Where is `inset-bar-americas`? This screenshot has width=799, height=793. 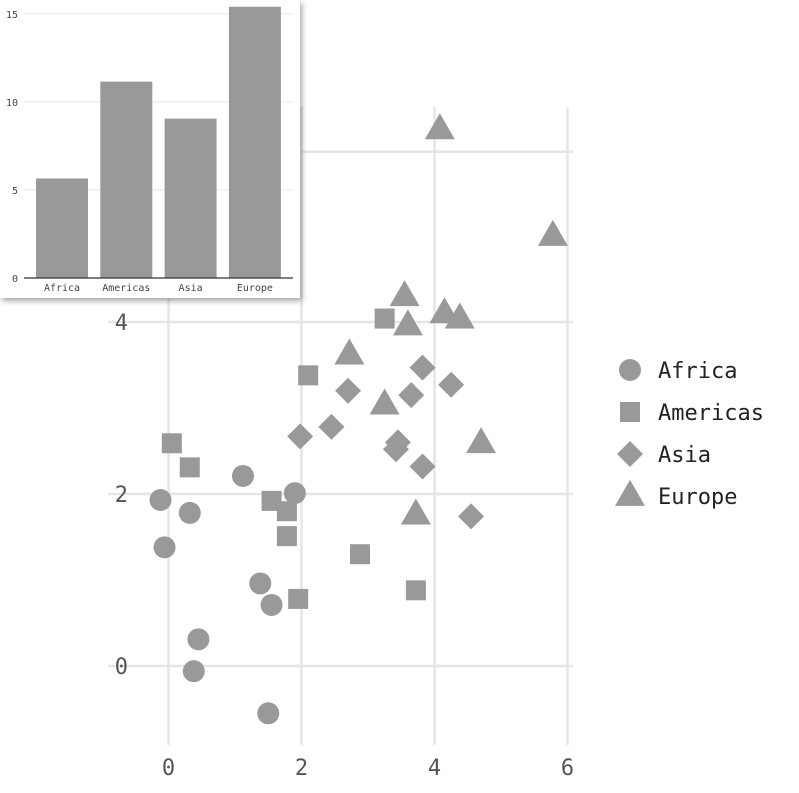 inset-bar-americas is located at coordinates (126, 180).